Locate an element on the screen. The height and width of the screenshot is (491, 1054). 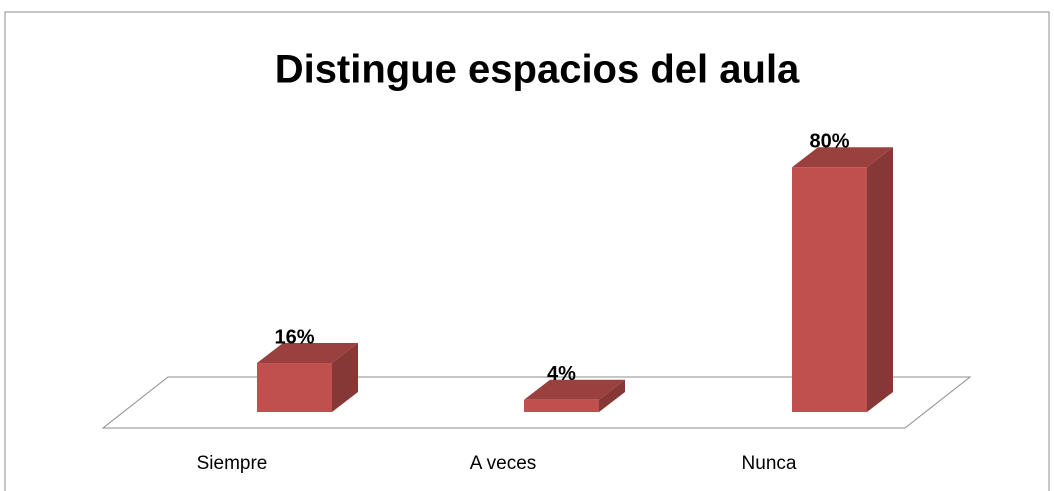
x-tick-label: Nunca is located at coordinates (769, 463).